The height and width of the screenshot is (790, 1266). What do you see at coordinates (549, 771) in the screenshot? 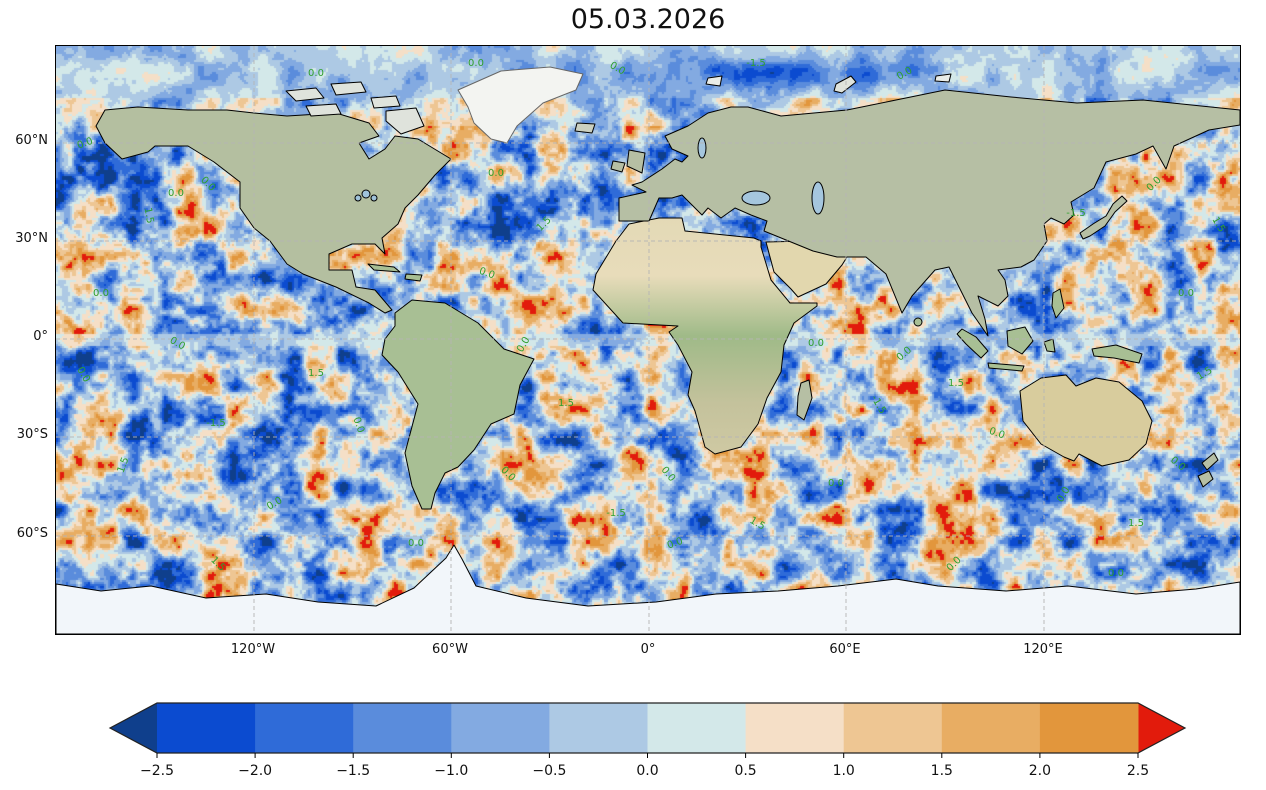
I see `colorbar-tick-label: −0.5` at bounding box center [549, 771].